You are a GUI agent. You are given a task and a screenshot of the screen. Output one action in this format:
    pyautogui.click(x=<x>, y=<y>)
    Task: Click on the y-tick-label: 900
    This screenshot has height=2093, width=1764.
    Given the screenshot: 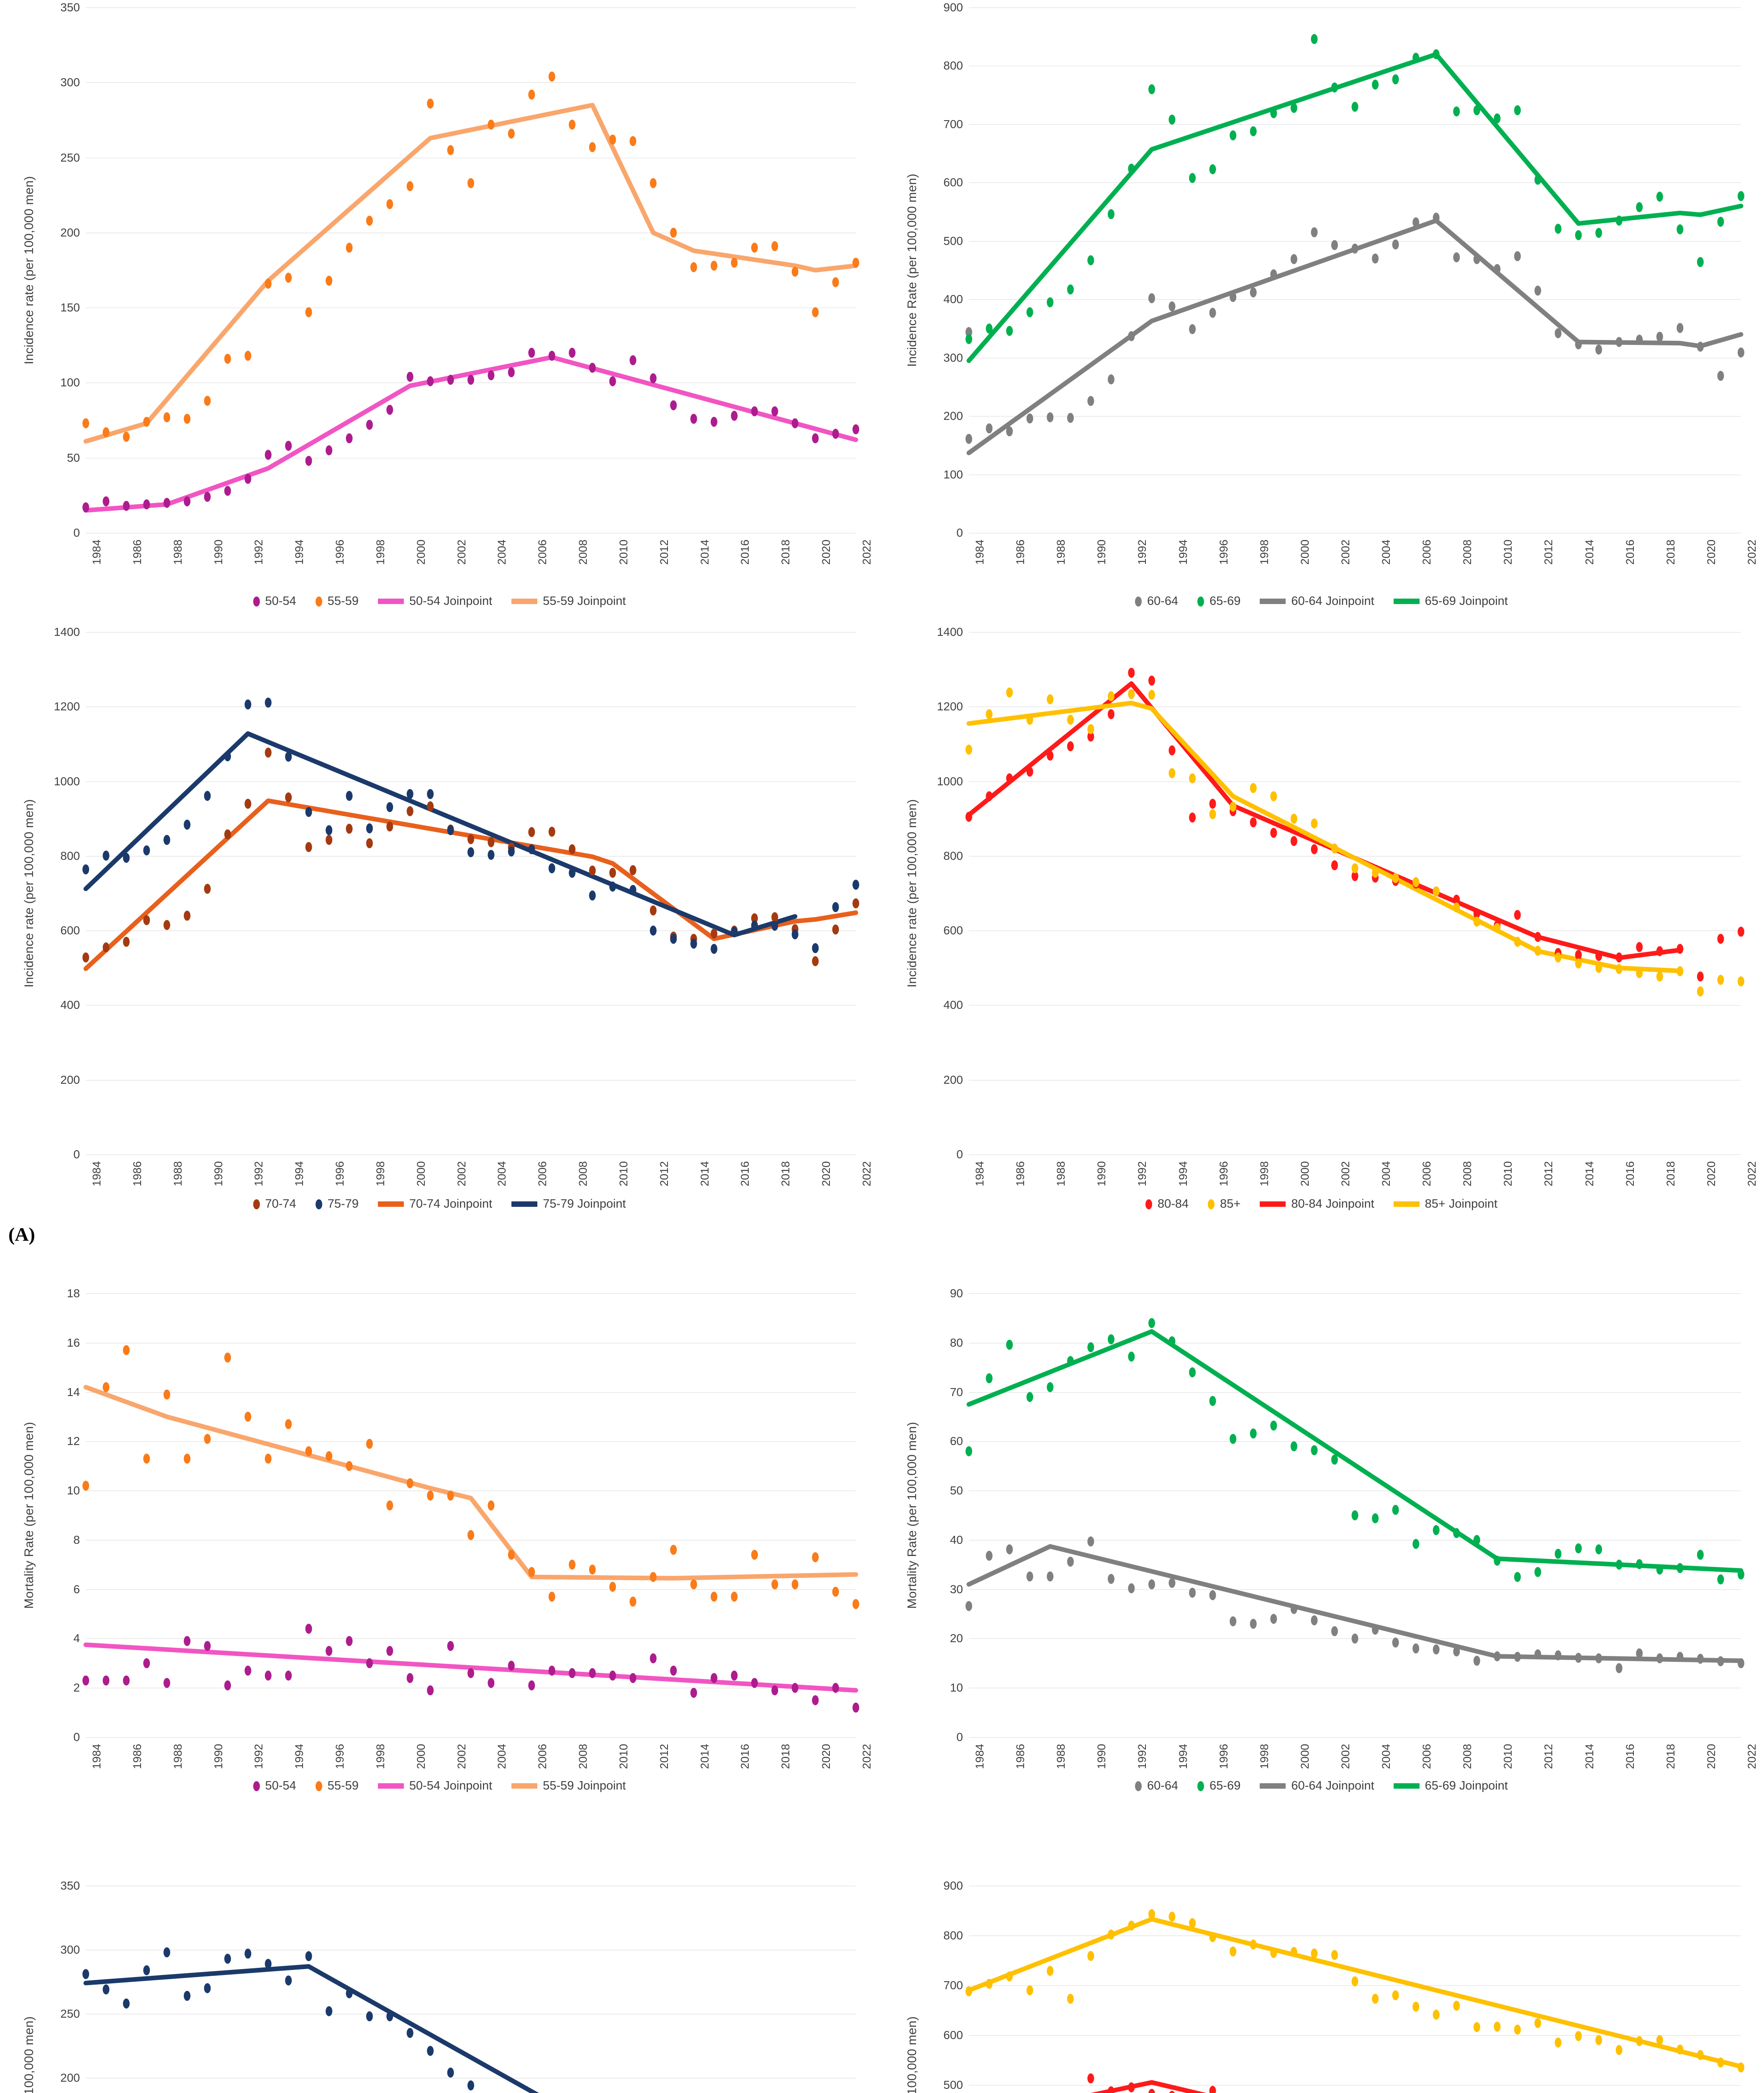 What is the action you would take?
    pyautogui.click(x=953, y=7)
    